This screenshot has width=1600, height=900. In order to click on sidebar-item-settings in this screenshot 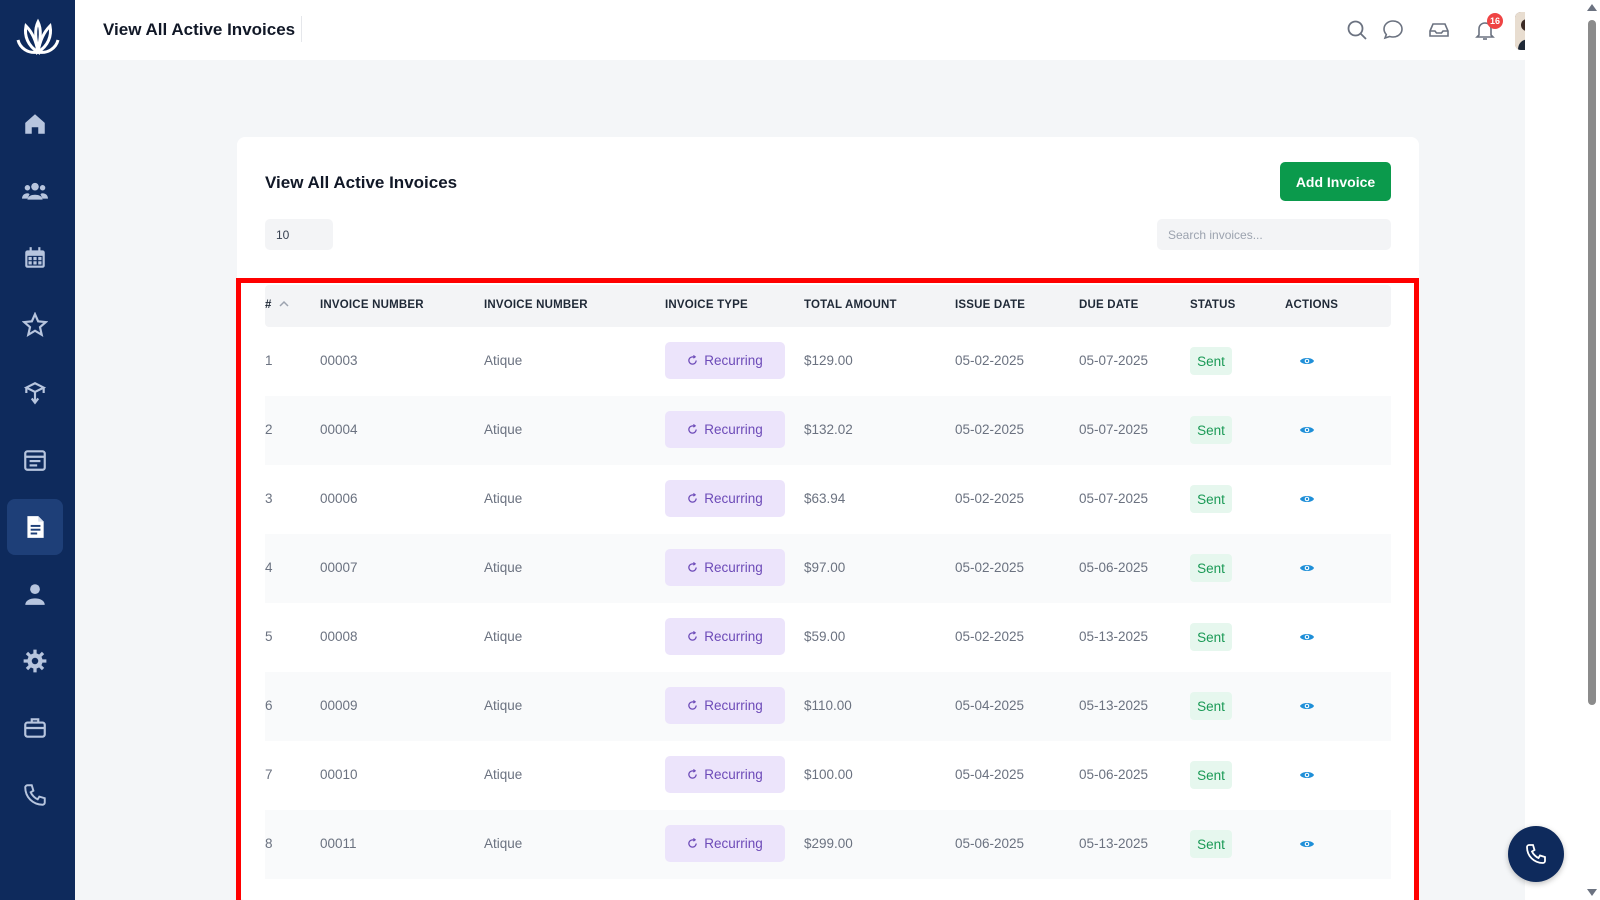, I will do `click(35, 661)`.